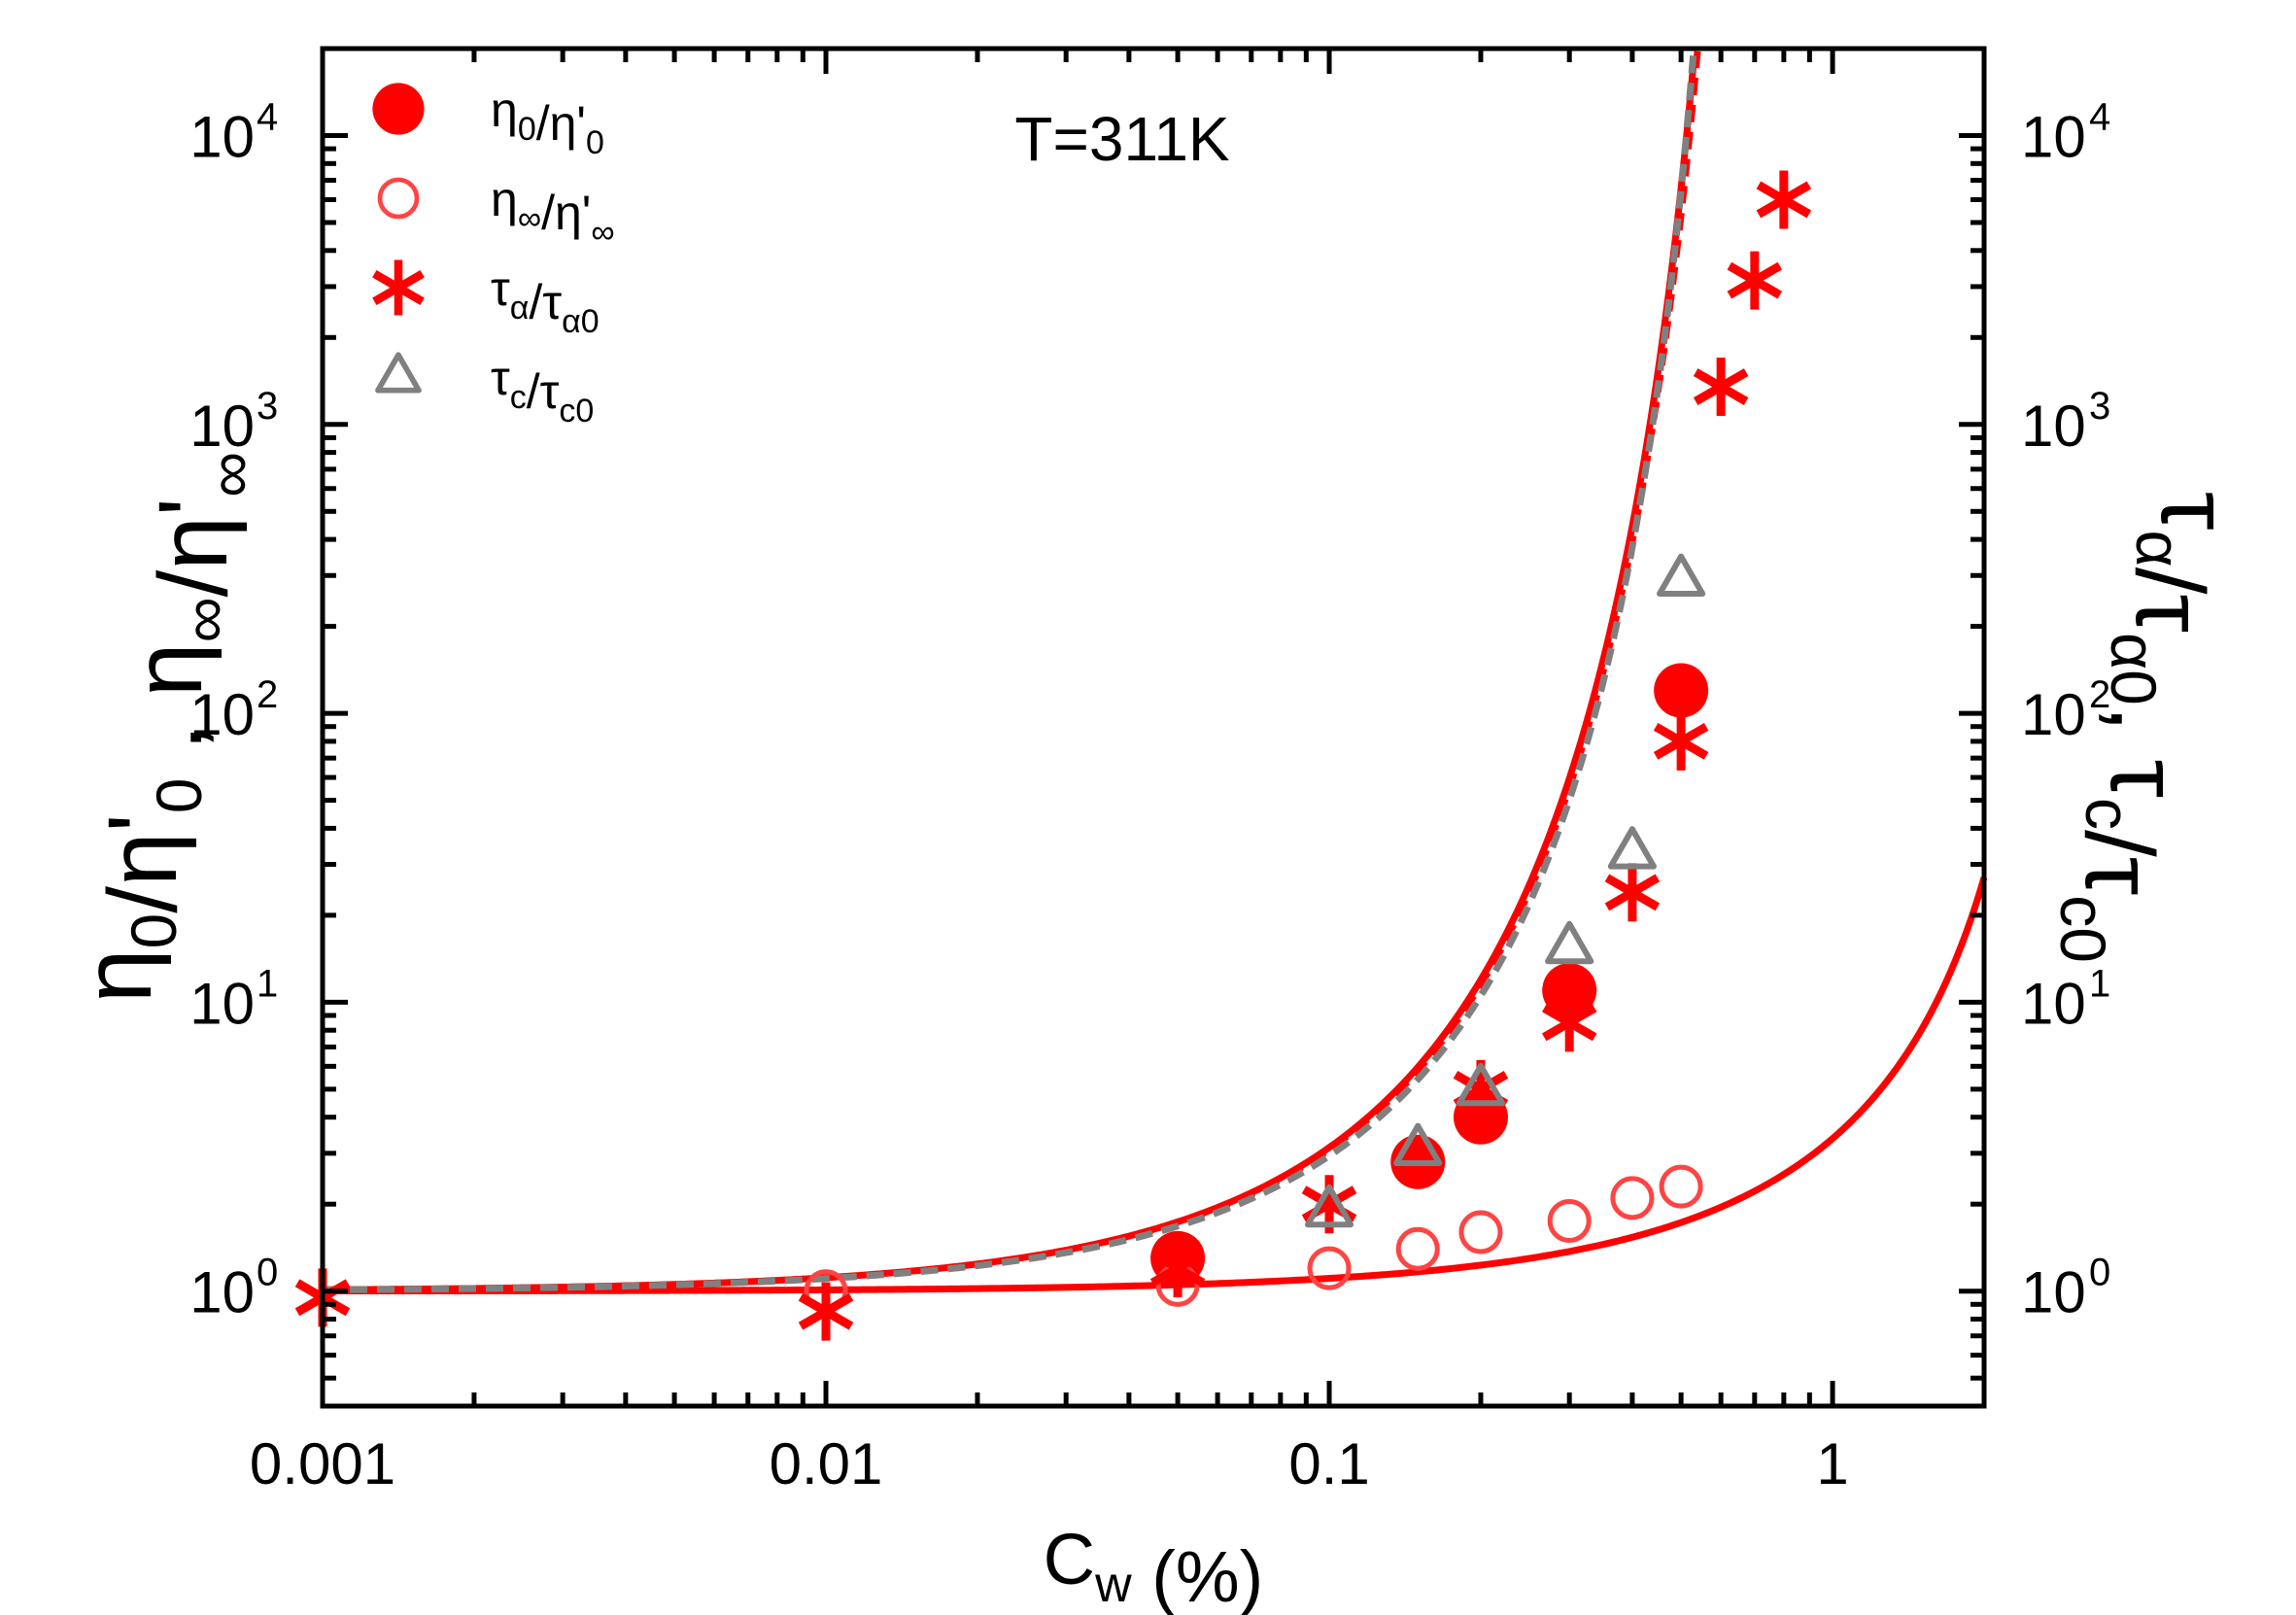  What do you see at coordinates (1832, 1463) in the screenshot?
I see `x-tick-label: 1` at bounding box center [1832, 1463].